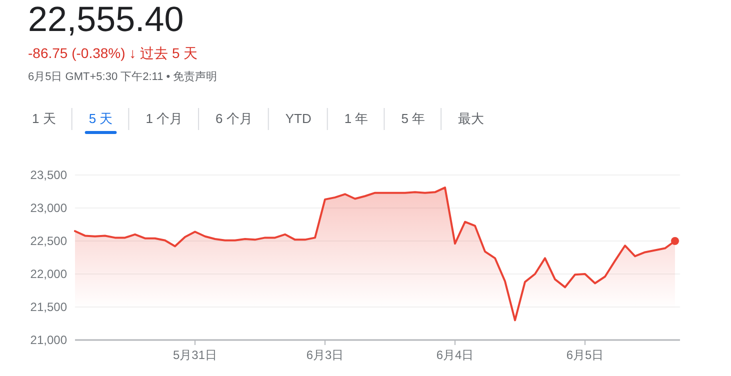 Image resolution: width=731 pixels, height=376 pixels. Describe the element at coordinates (49, 340) in the screenshot. I see `y-tick-label: 21,000` at that location.